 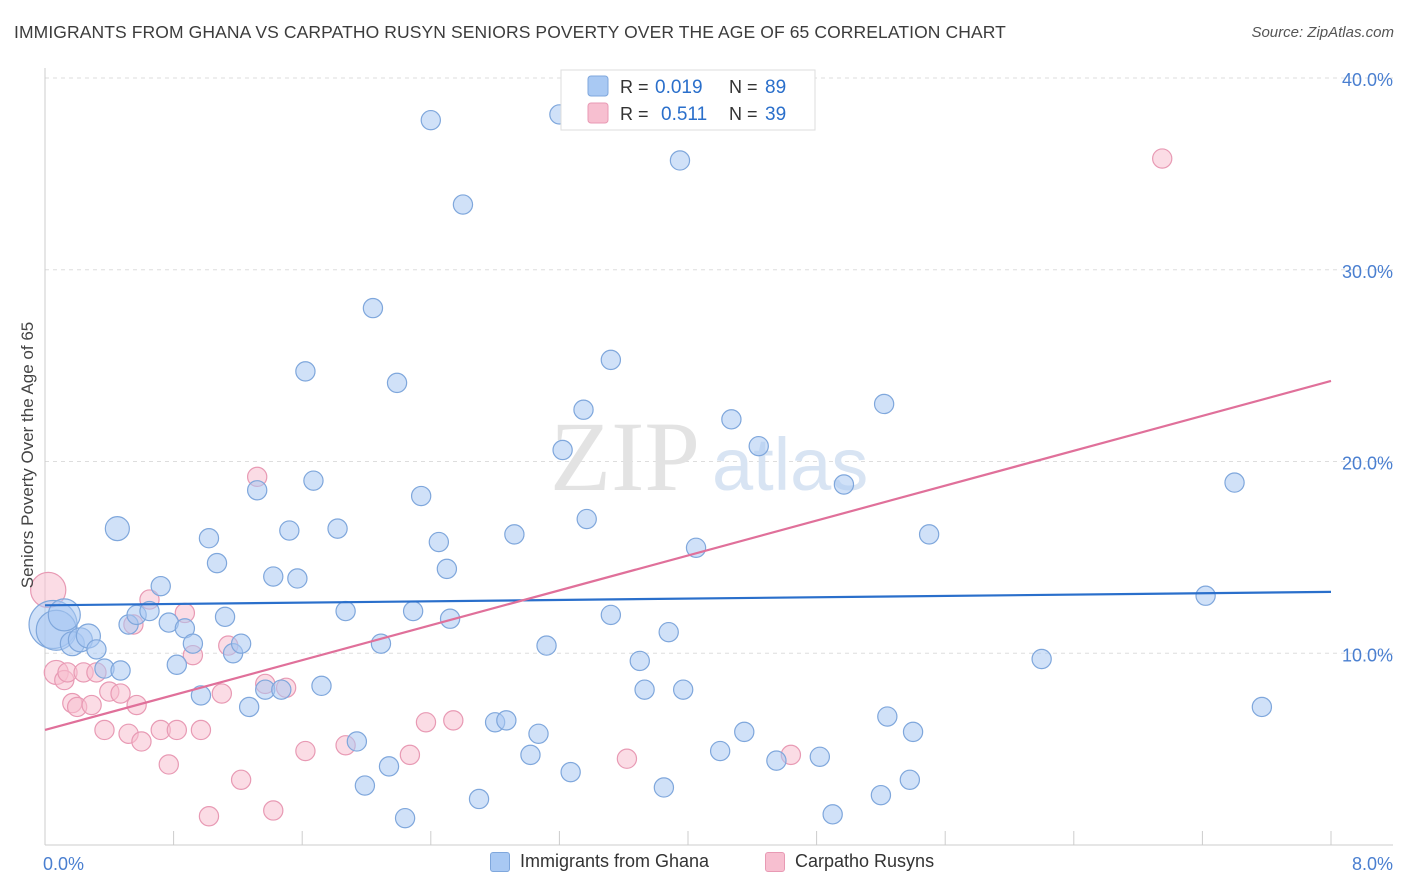 I want to click on y-tick-label: 20.0%, so click(x=1367, y=464).